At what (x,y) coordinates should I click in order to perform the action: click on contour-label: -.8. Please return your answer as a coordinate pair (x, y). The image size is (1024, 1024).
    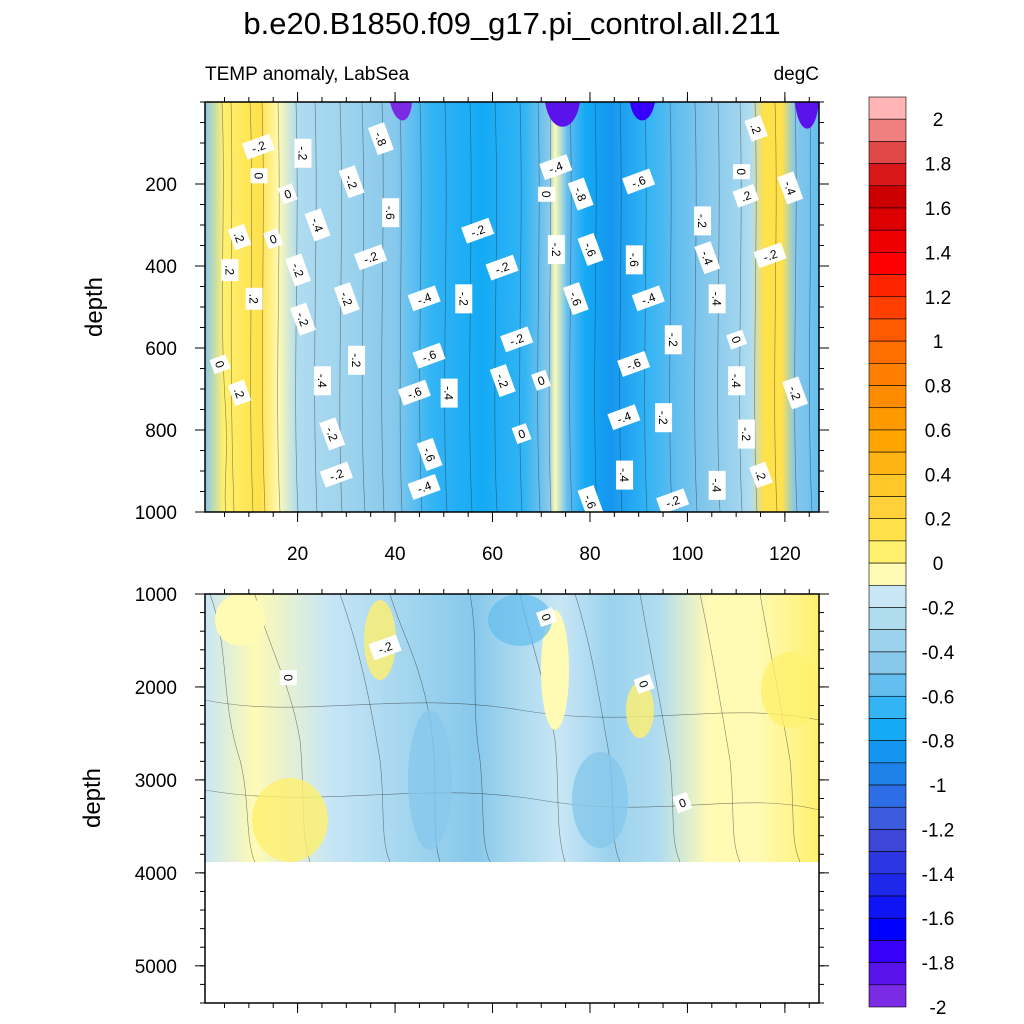
    Looking at the image, I should click on (580, 194).